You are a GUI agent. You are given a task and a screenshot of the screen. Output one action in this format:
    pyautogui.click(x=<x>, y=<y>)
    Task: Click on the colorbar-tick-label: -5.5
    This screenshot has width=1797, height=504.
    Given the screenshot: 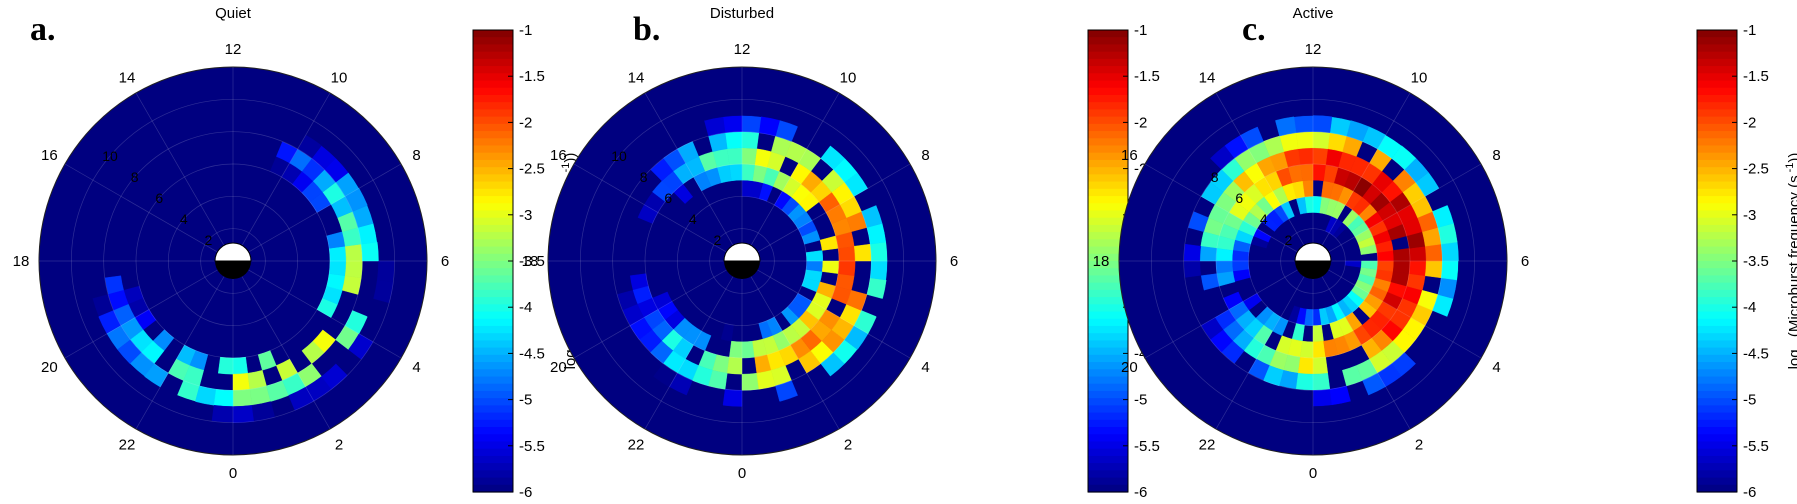 What is the action you would take?
    pyautogui.click(x=1756, y=446)
    